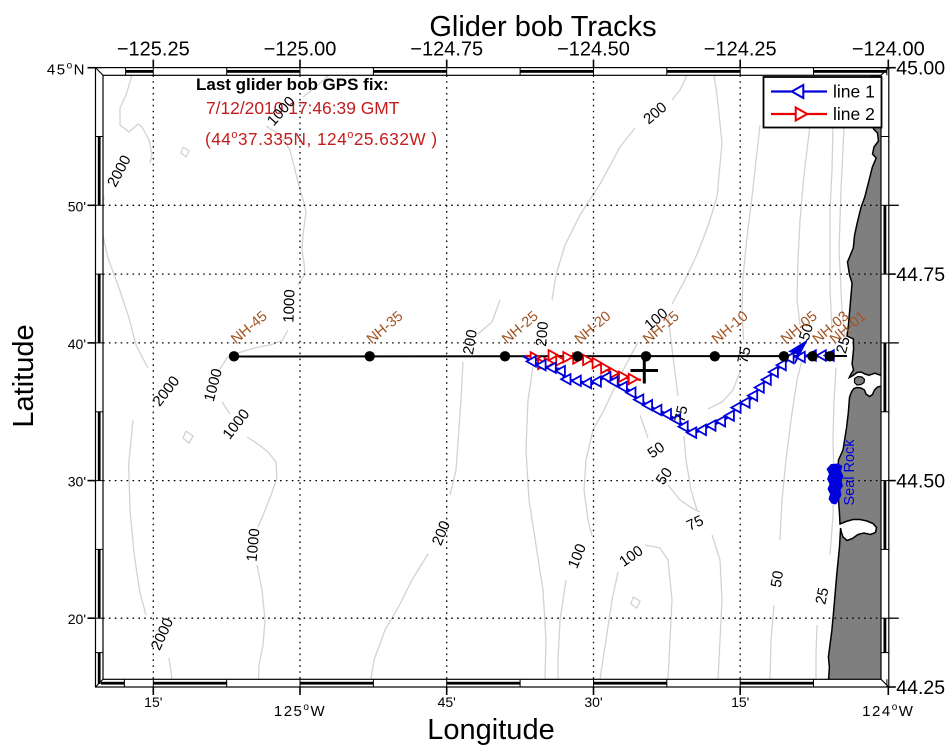  Describe the element at coordinates (850, 472) in the screenshot. I see `svg-text: Seal Rock` at that location.